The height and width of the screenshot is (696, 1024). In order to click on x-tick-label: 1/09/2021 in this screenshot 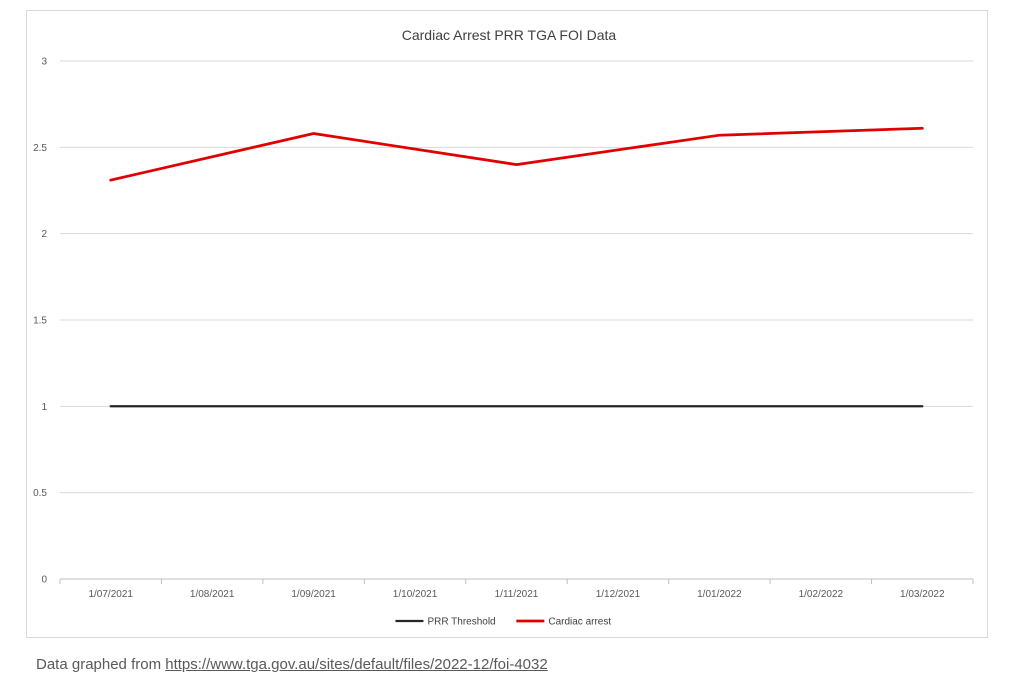, I will do `click(313, 594)`.